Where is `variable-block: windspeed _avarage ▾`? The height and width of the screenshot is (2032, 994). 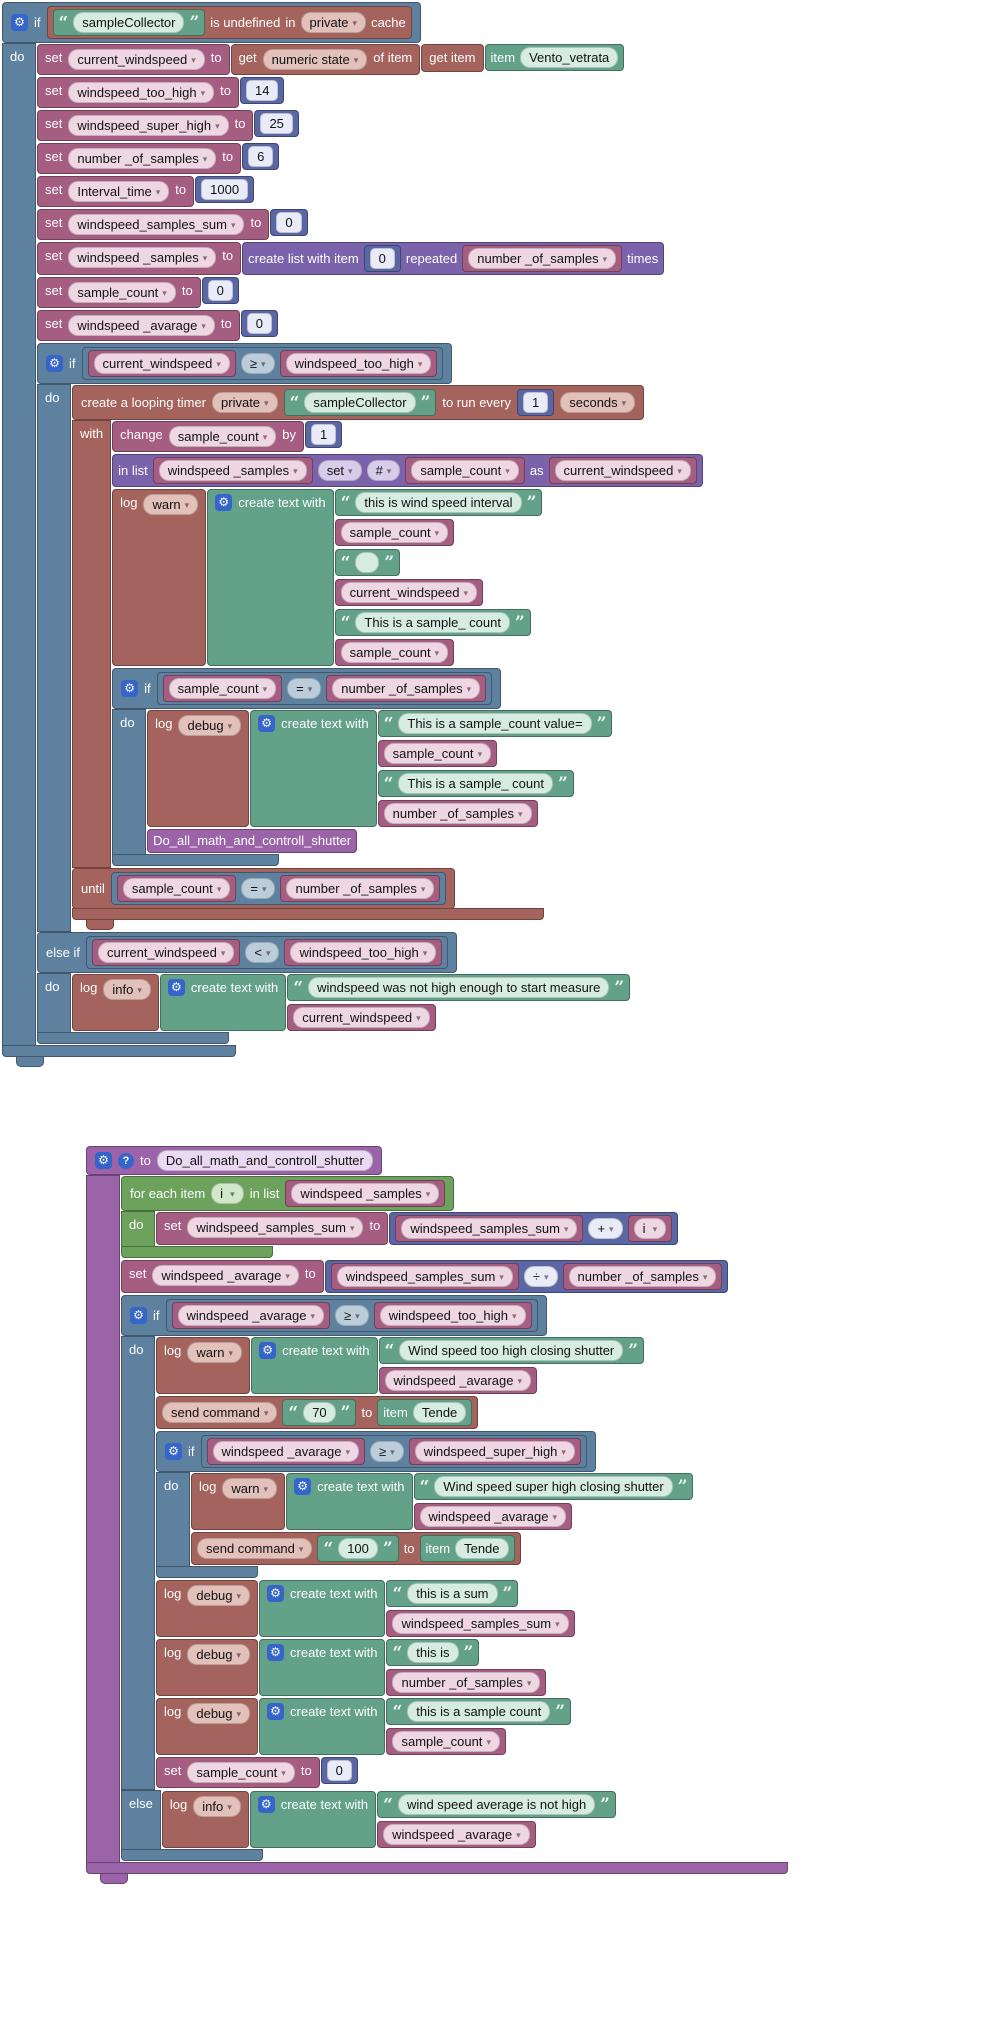
variable-block: windspeed _avarage ▾ is located at coordinates (458, 1380).